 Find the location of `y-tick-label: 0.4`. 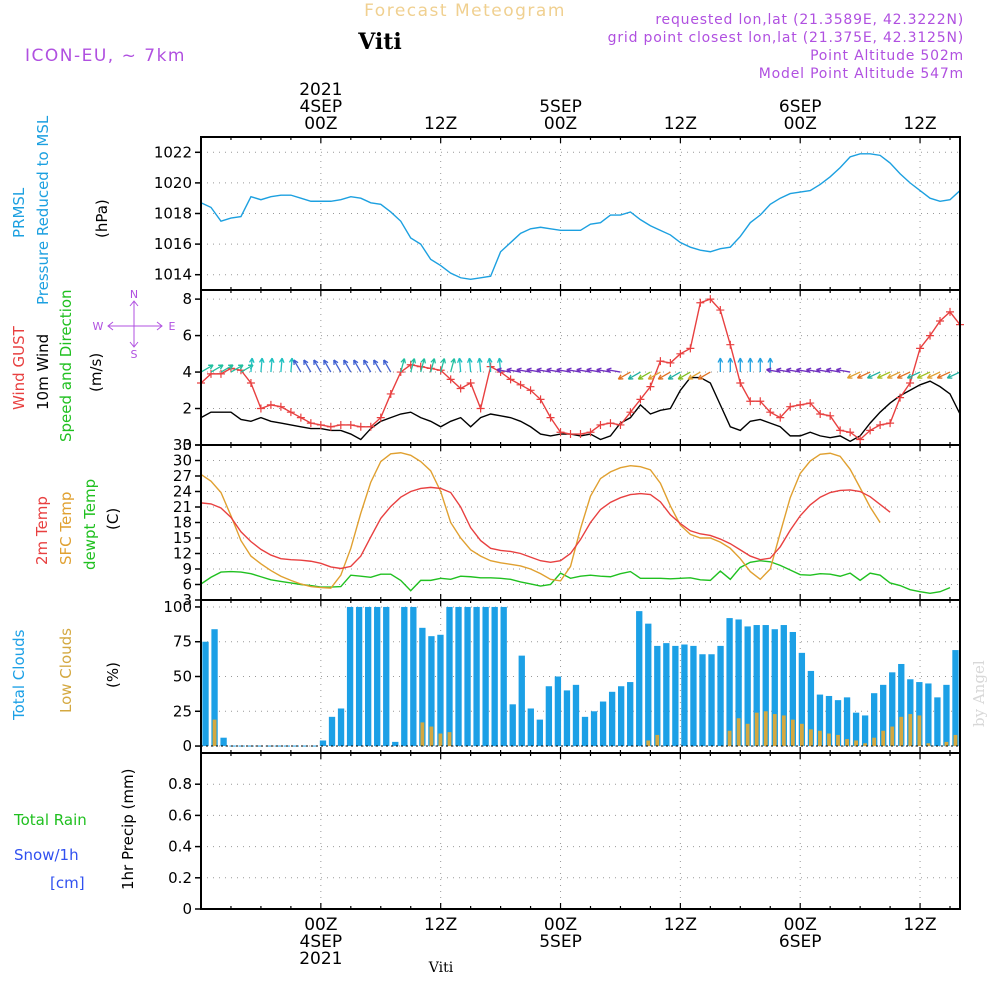

y-tick-label: 0.4 is located at coordinates (180, 847).